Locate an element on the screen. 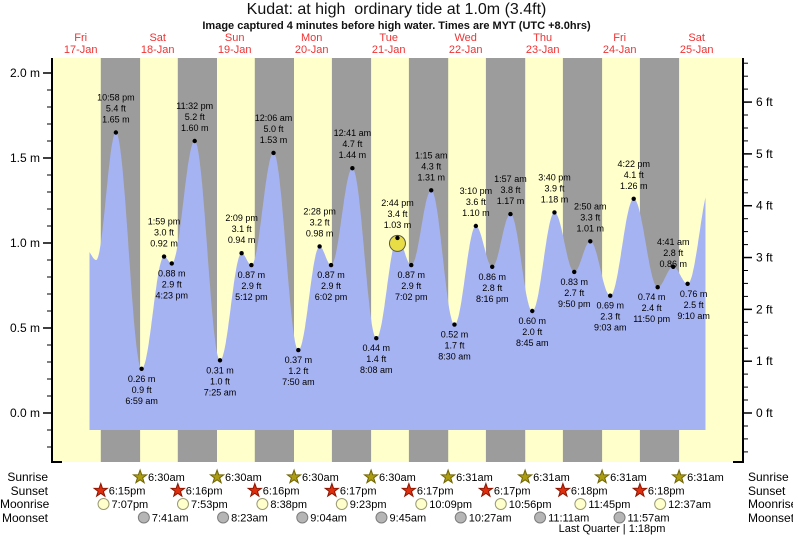 The height and width of the screenshot is (538, 793). tide-annotation-line: 6:02 pm is located at coordinates (331, 297).